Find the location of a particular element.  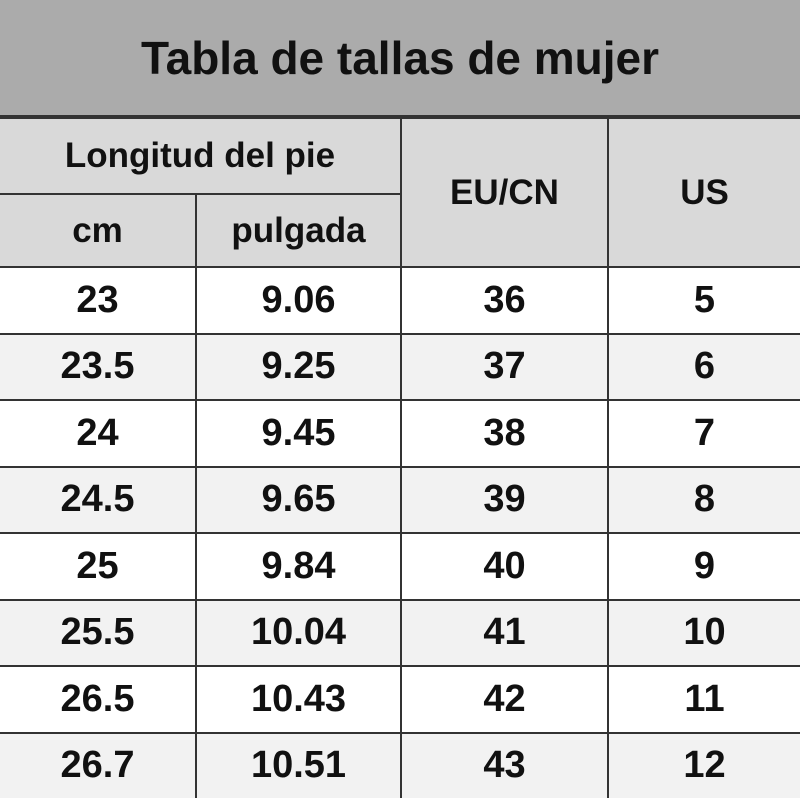

cell-us: 11 is located at coordinates (703, 699).